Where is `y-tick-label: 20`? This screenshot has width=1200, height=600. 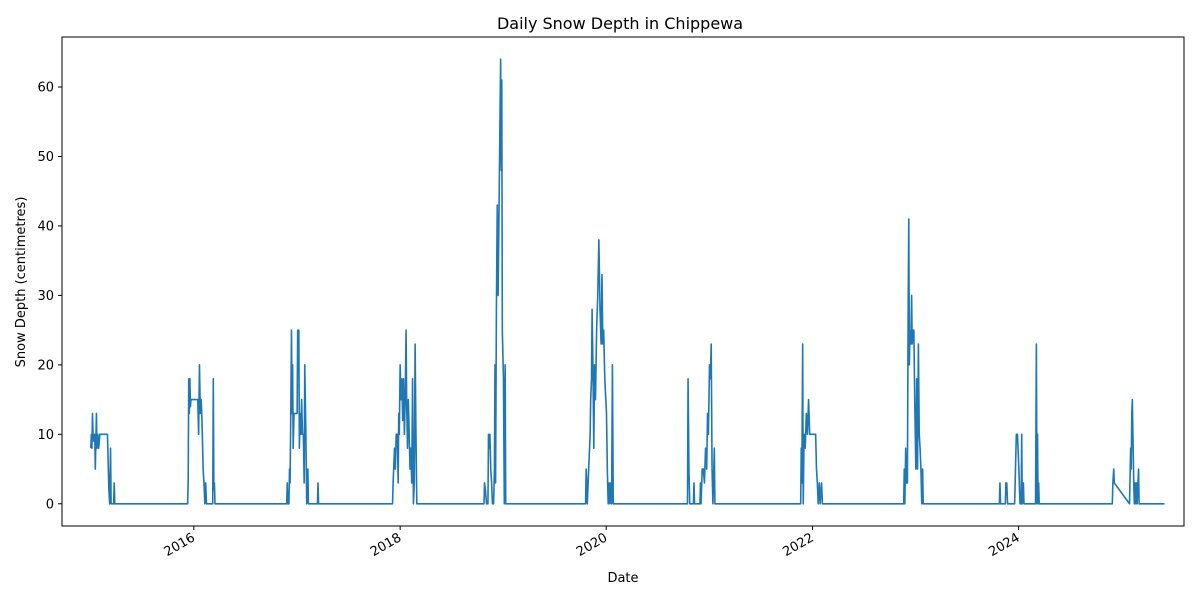
y-tick-label: 20 is located at coordinates (45, 365).